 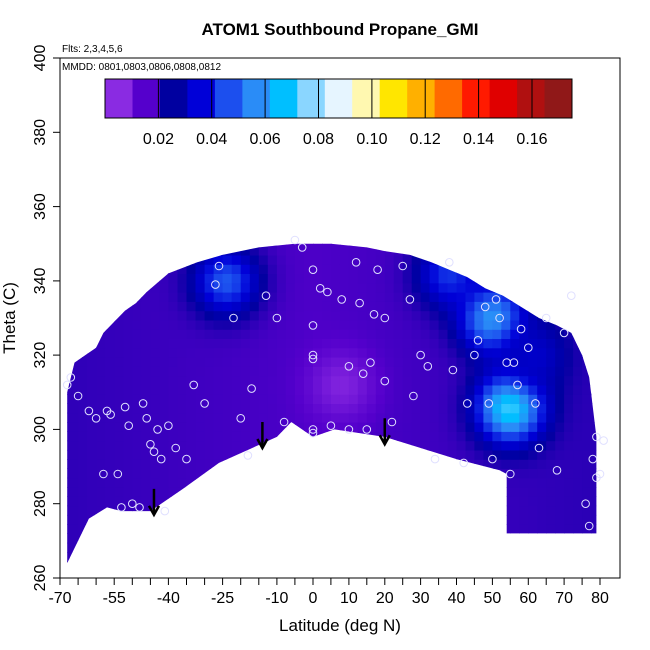 I want to click on y-tick-label: 300, so click(x=40, y=429).